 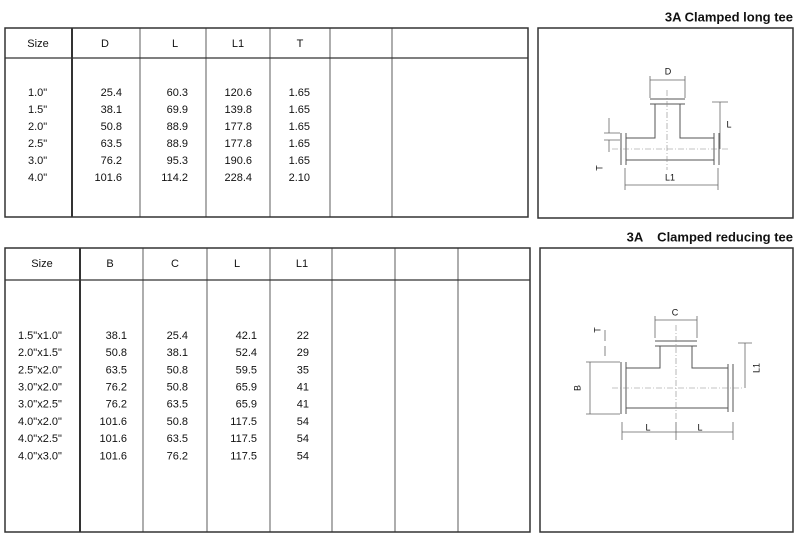 What do you see at coordinates (40, 388) in the screenshot?
I see `table-cell: 3.0"x2.0"` at bounding box center [40, 388].